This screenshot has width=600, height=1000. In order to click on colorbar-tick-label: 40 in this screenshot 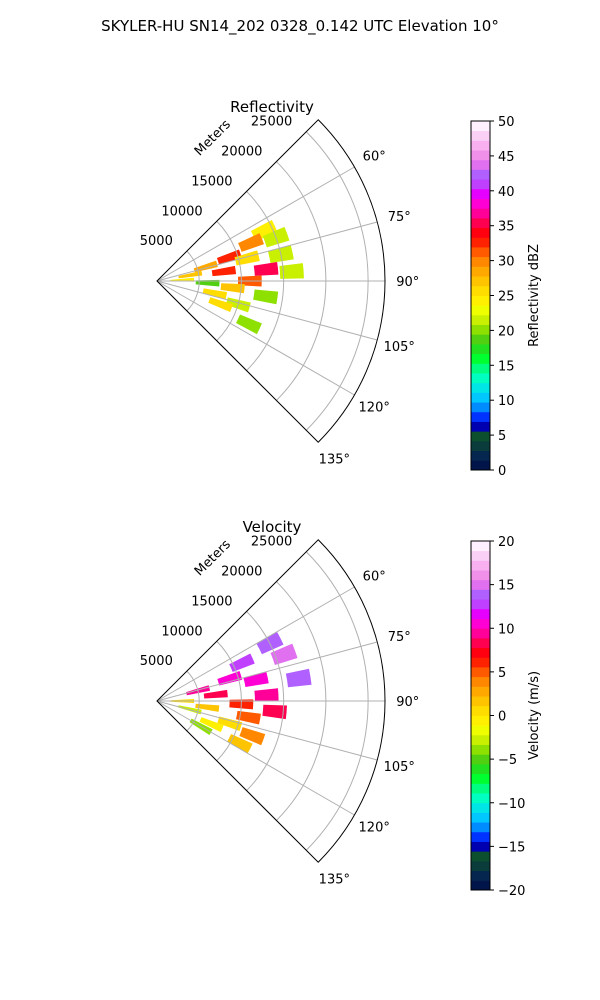, I will do `click(506, 192)`.